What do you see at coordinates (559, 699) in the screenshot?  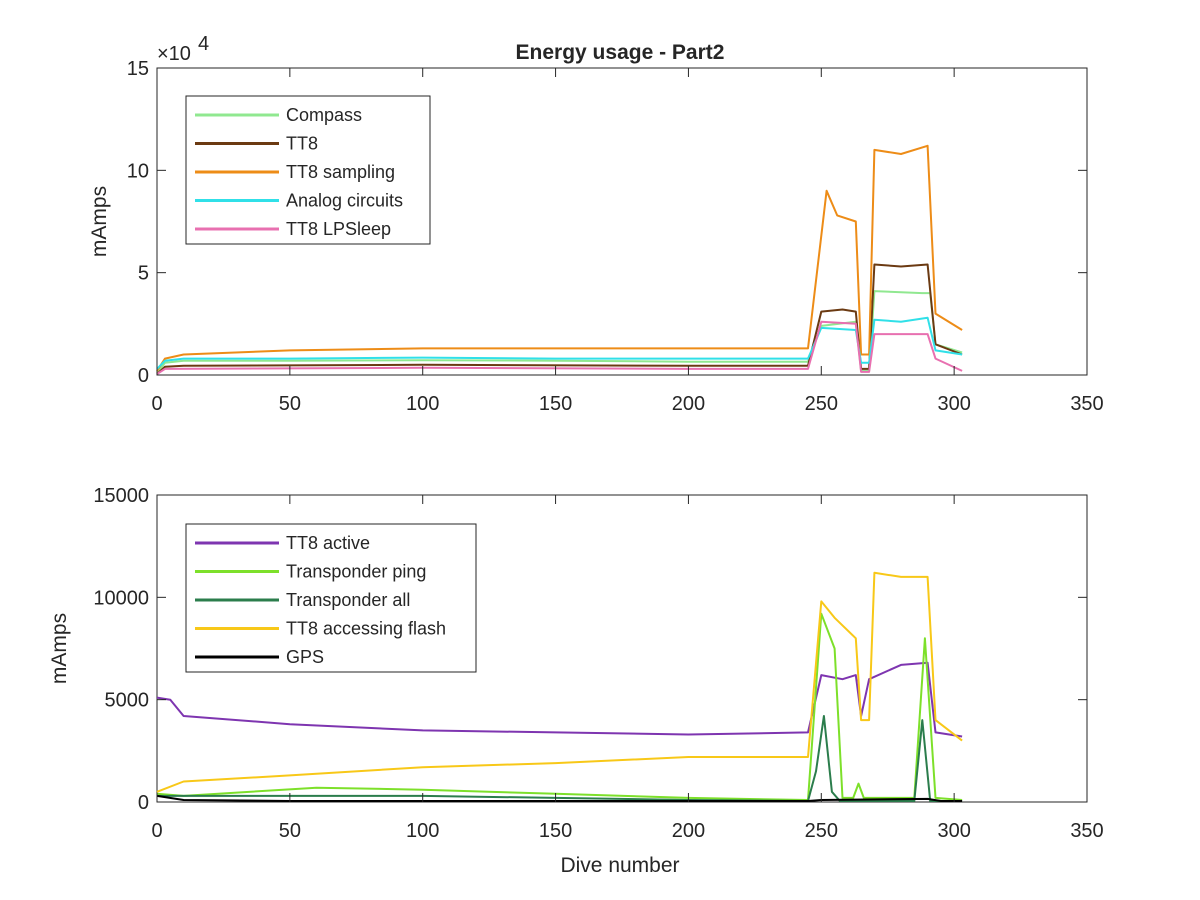 I see `series-line-tt8-active` at bounding box center [559, 699].